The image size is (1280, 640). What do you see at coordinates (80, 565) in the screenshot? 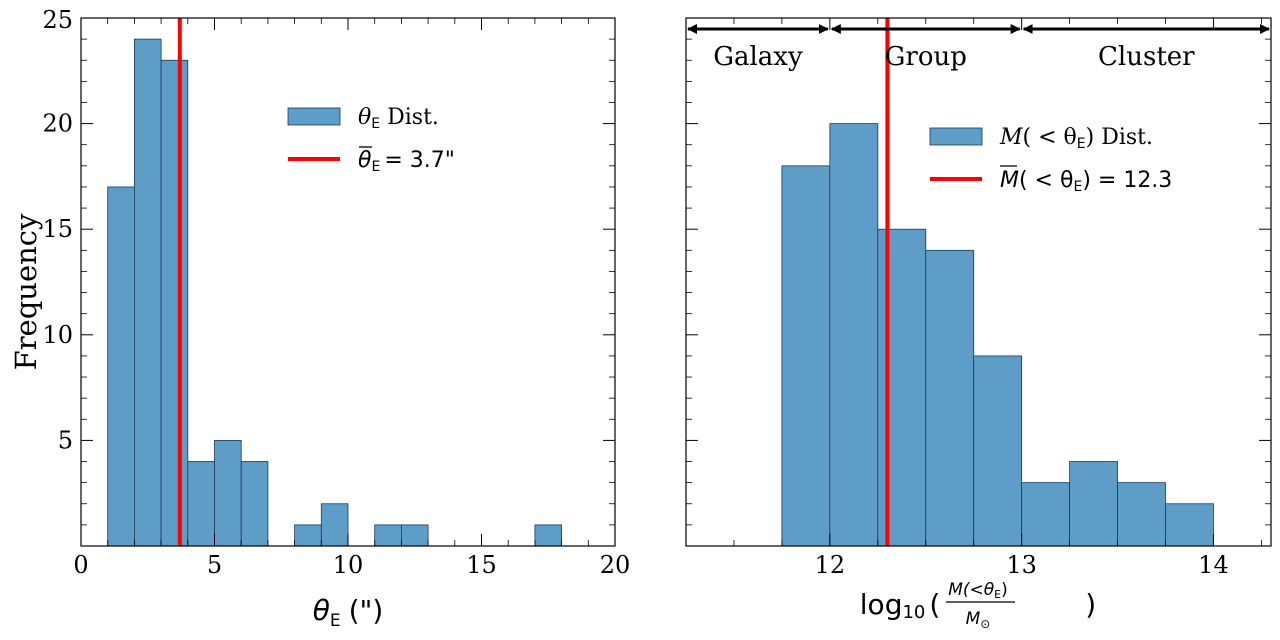
I see `left-x-tick-label: 0` at bounding box center [80, 565].